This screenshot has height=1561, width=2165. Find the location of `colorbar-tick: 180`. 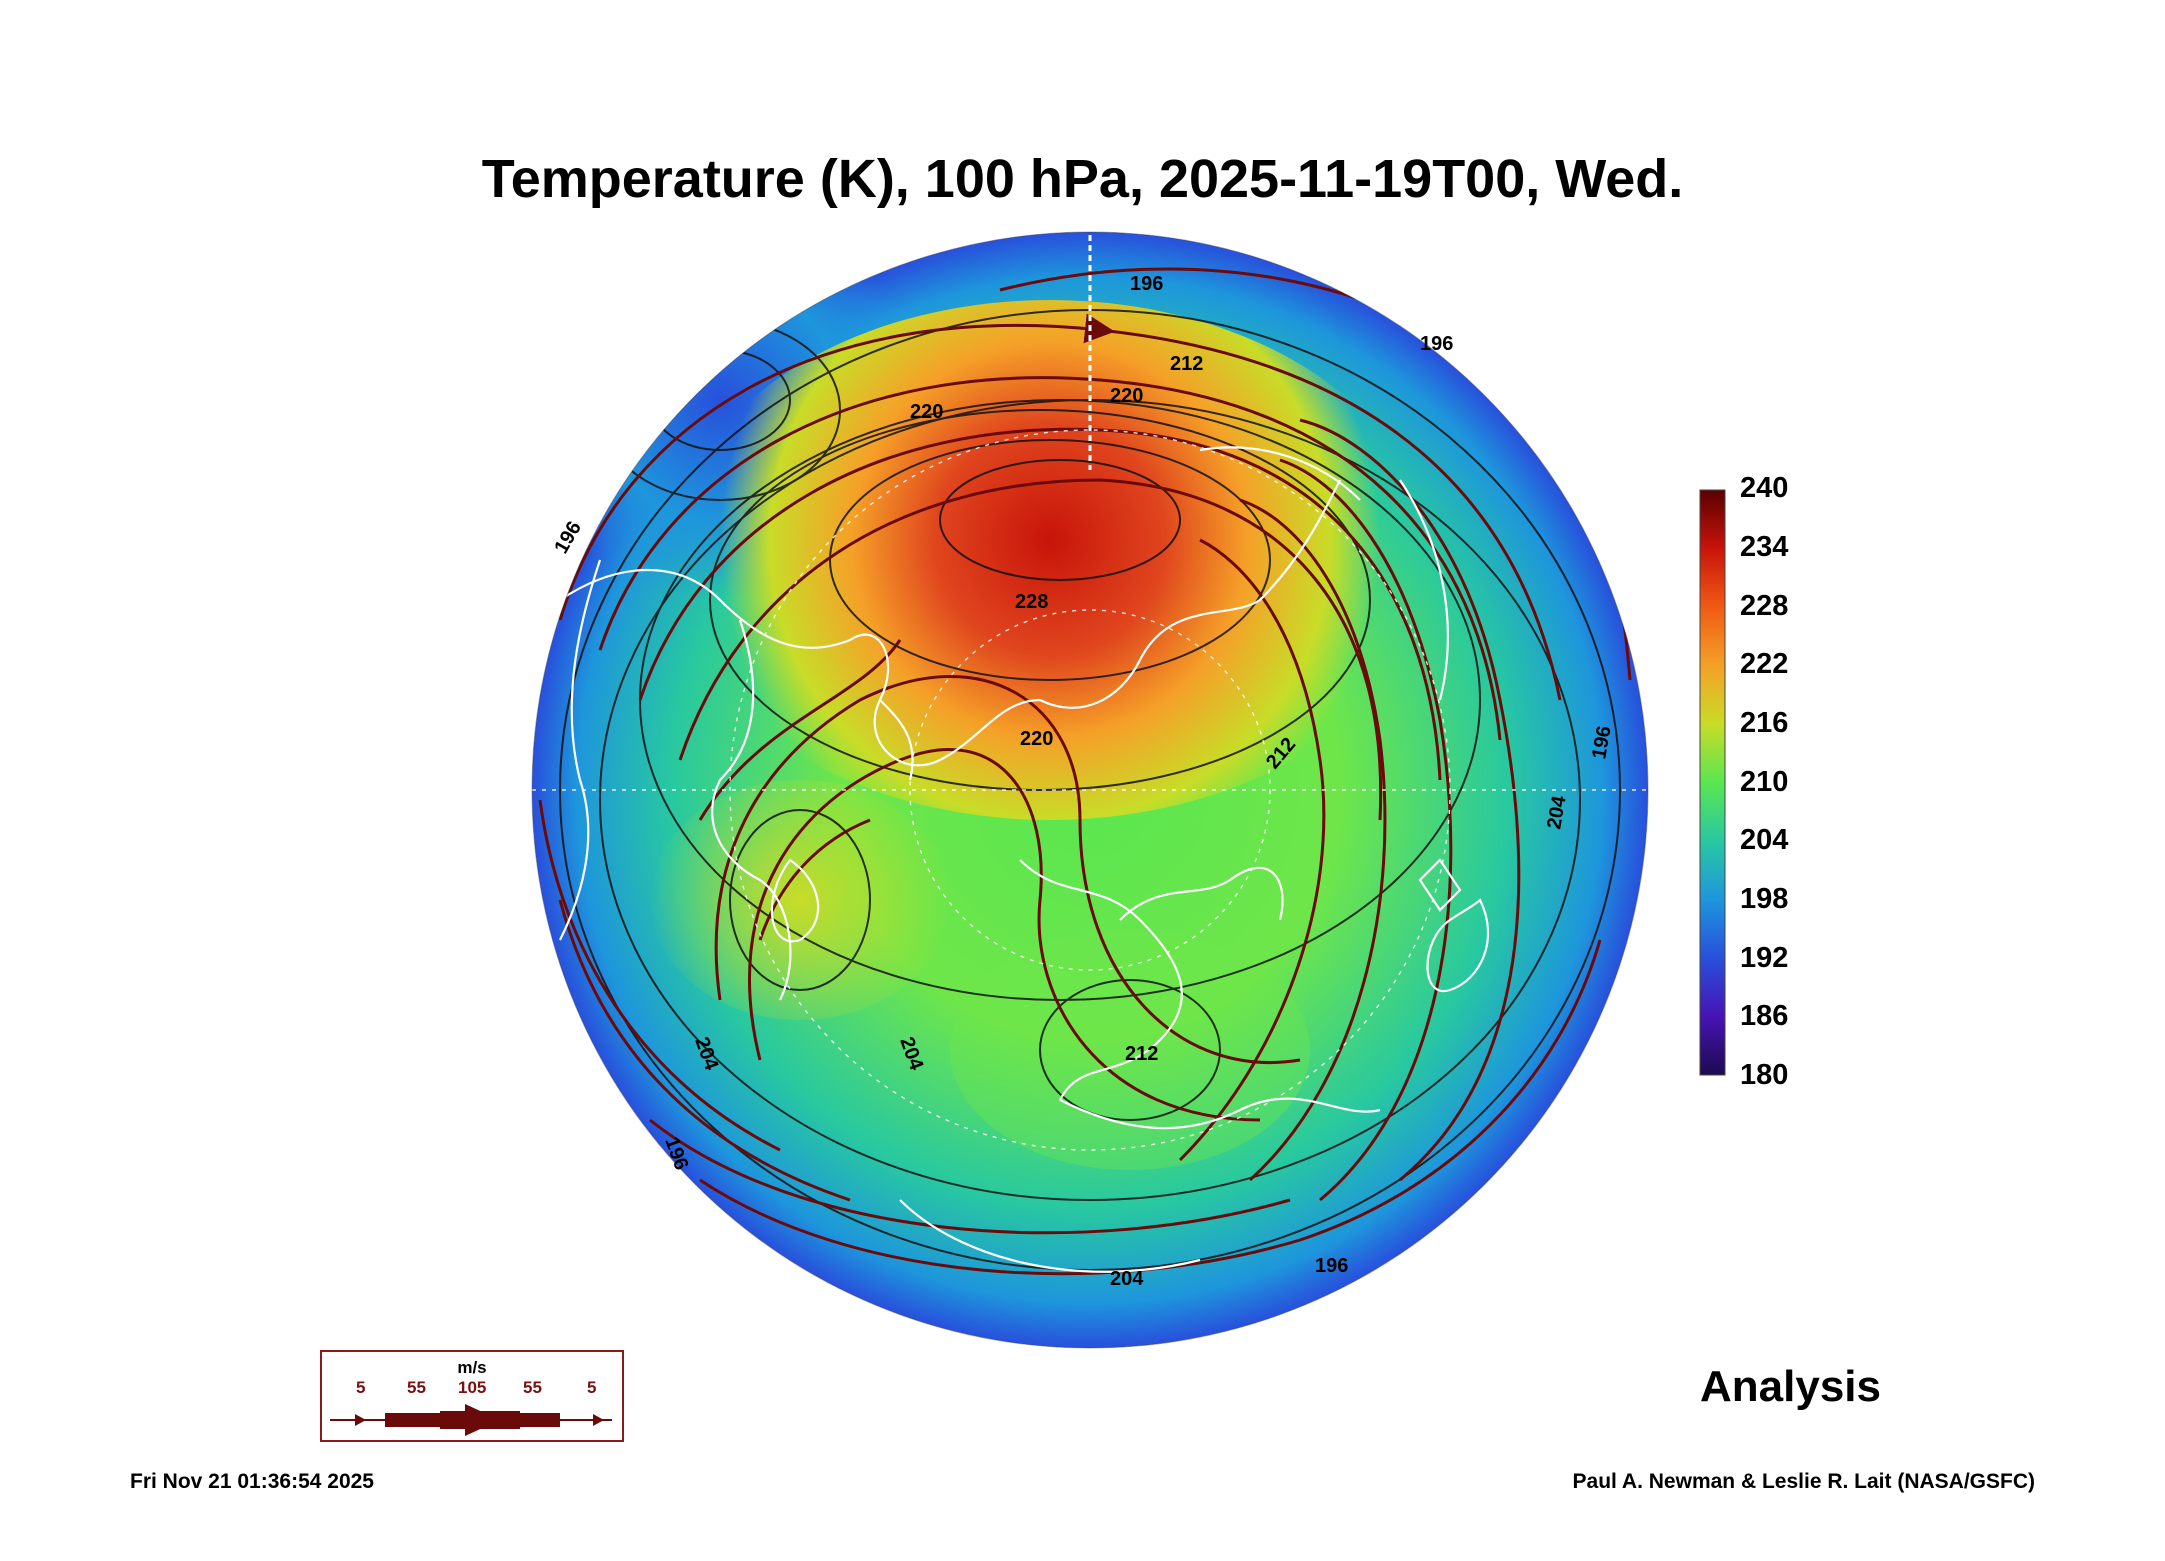

colorbar-tick: 180 is located at coordinates (1764, 1075).